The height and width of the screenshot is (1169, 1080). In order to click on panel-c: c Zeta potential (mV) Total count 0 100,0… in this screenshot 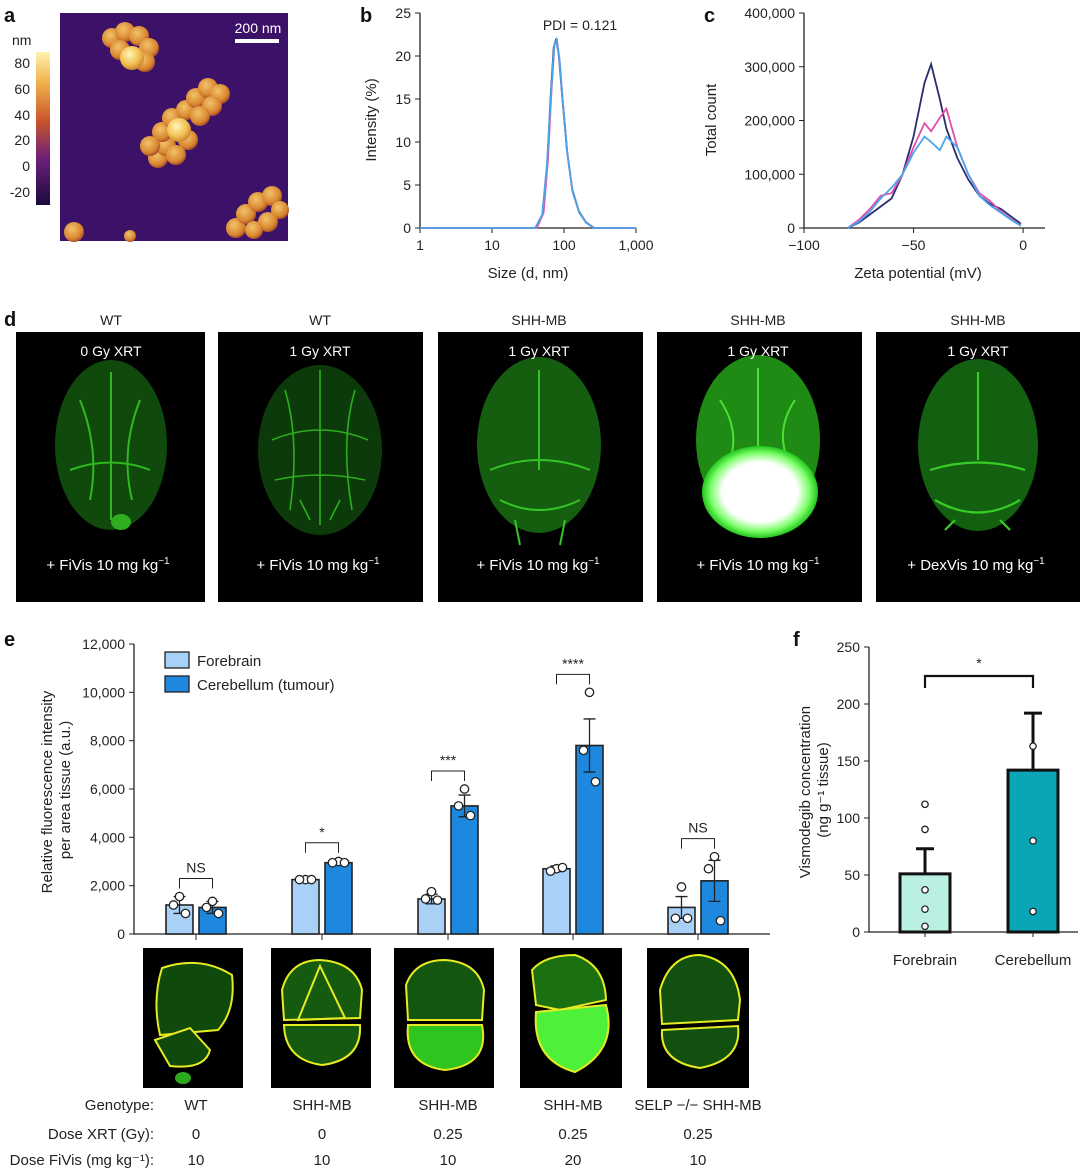, I will do `click(874, 143)`.